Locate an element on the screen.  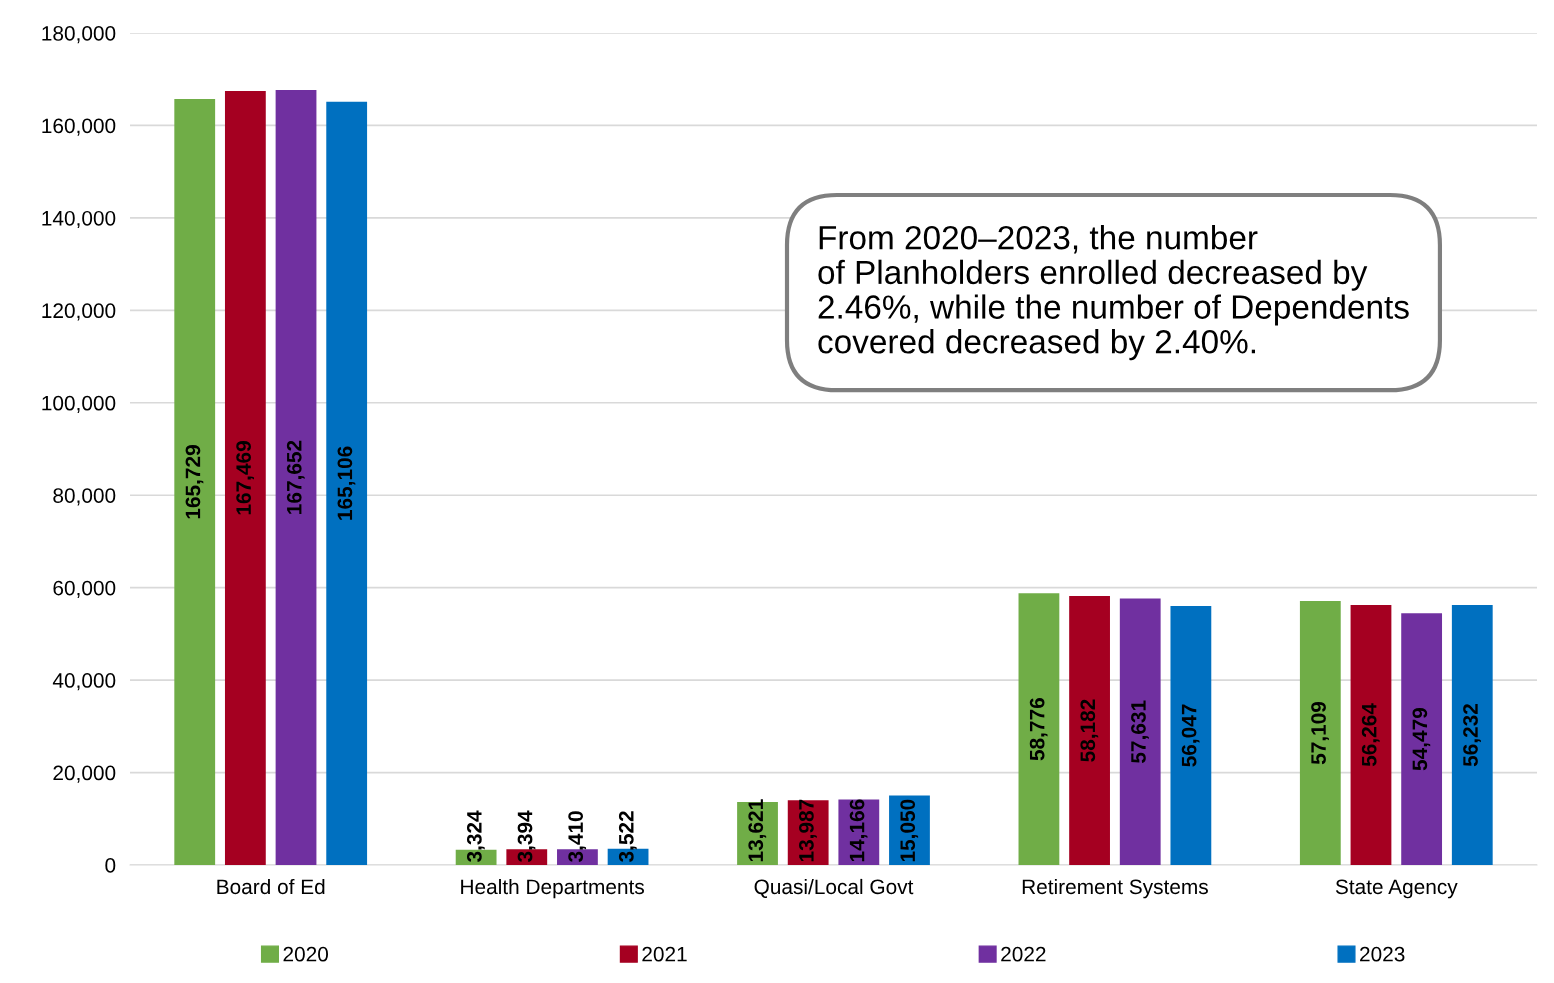
legend-label: 2020 is located at coordinates (306, 954).